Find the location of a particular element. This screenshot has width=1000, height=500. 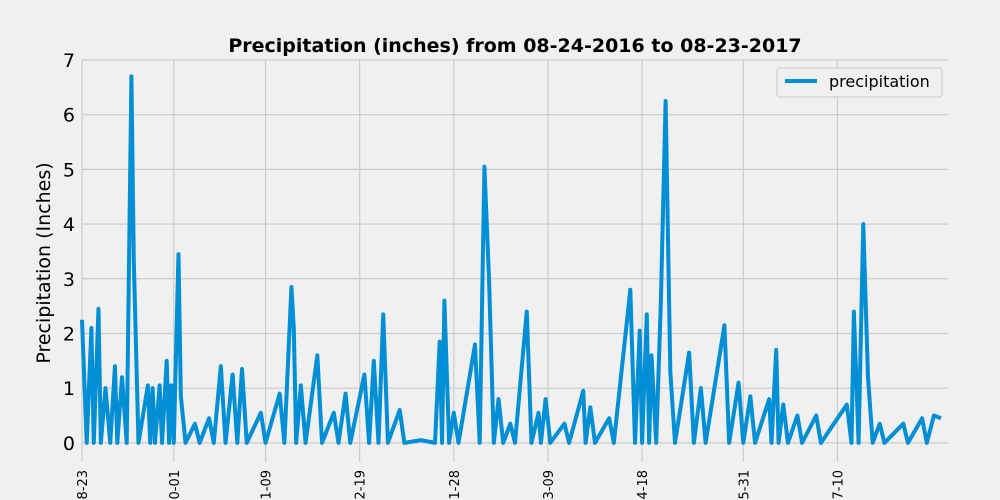

x-tick-label: 2017-01-28 is located at coordinates (455, 485).